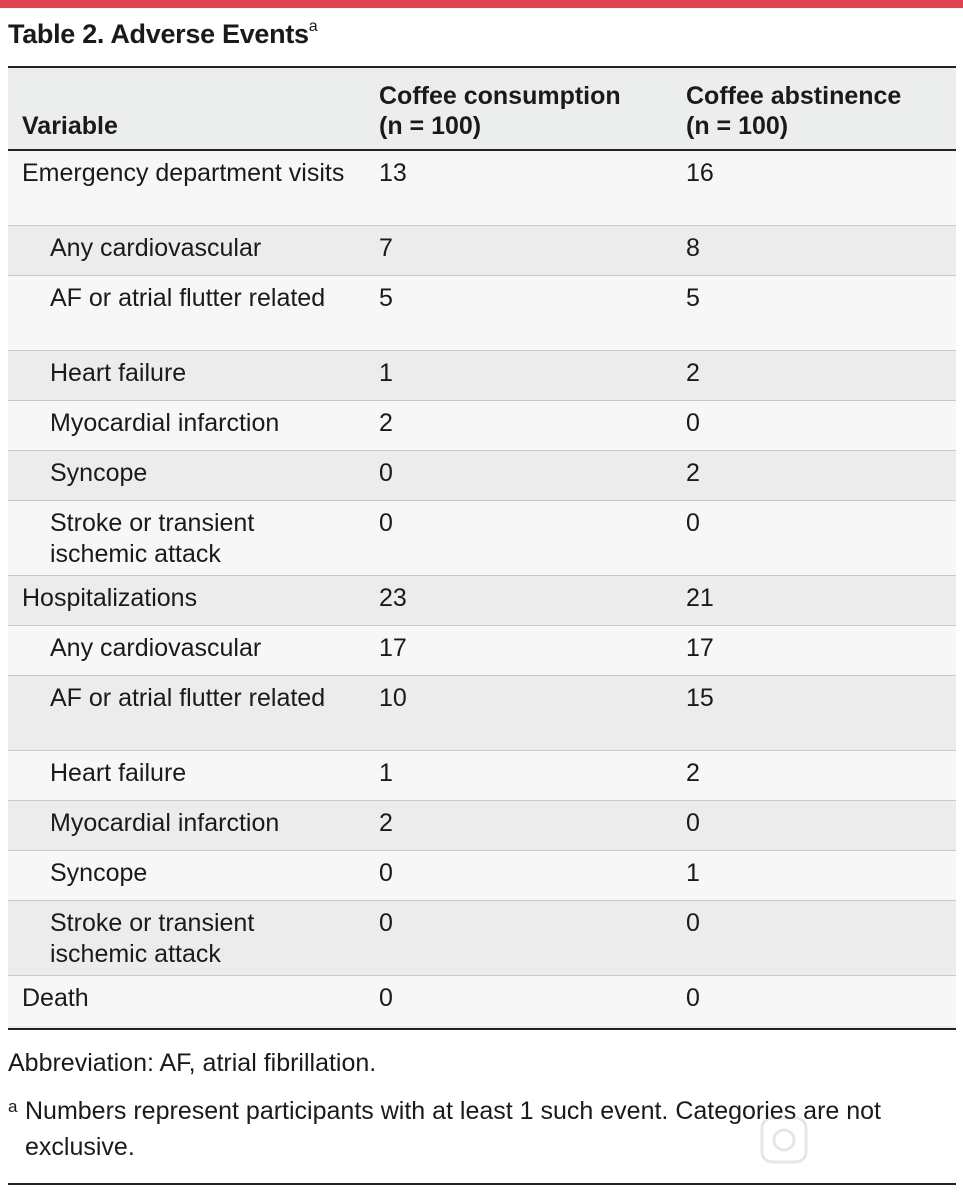 Image resolution: width=963 pixels, height=1192 pixels. I want to click on abbreviation-footnote: Abbreviation: AF, atrial fibrillation., so click(192, 1063).